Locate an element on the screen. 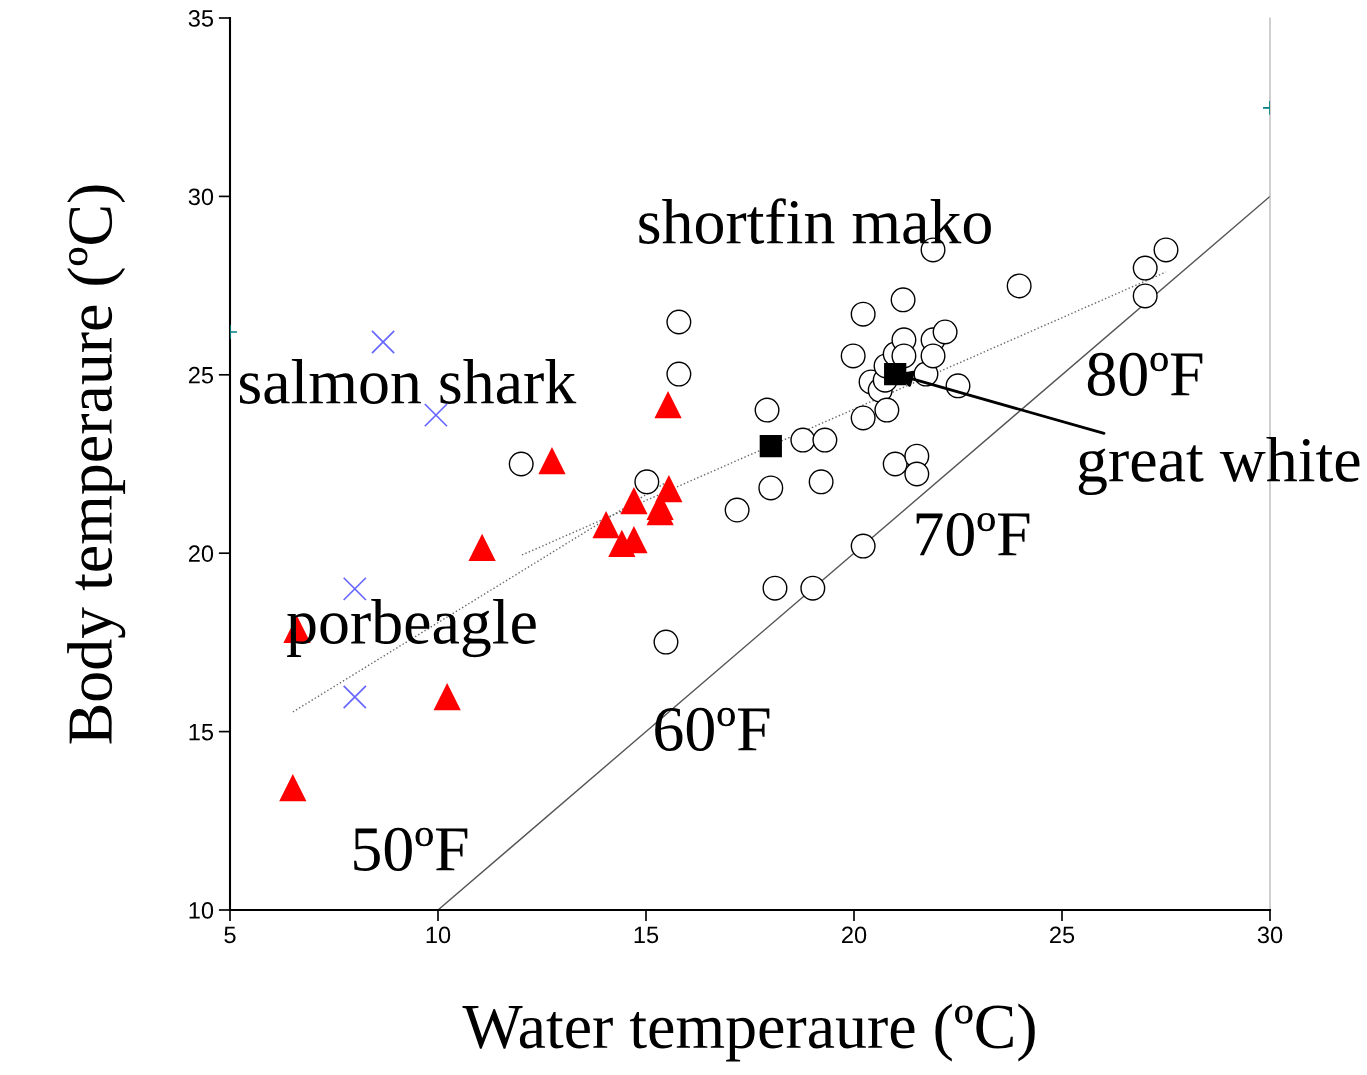 This screenshot has height=1075, width=1367. x-tick-label: 5 is located at coordinates (230, 935).